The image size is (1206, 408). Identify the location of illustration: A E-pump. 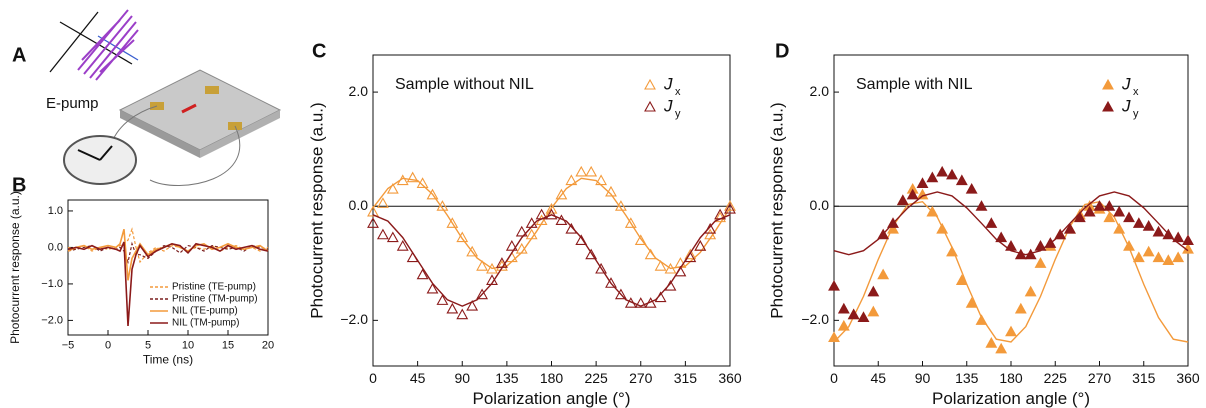
(147, 97).